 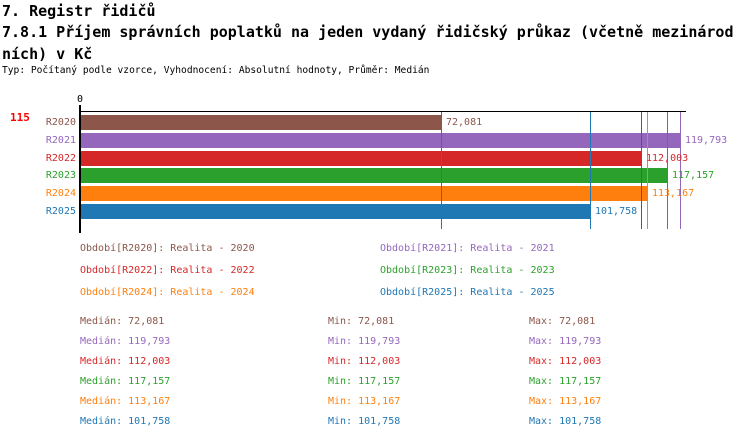 I want to click on category-label-r2022: R2022, so click(x=60, y=158).